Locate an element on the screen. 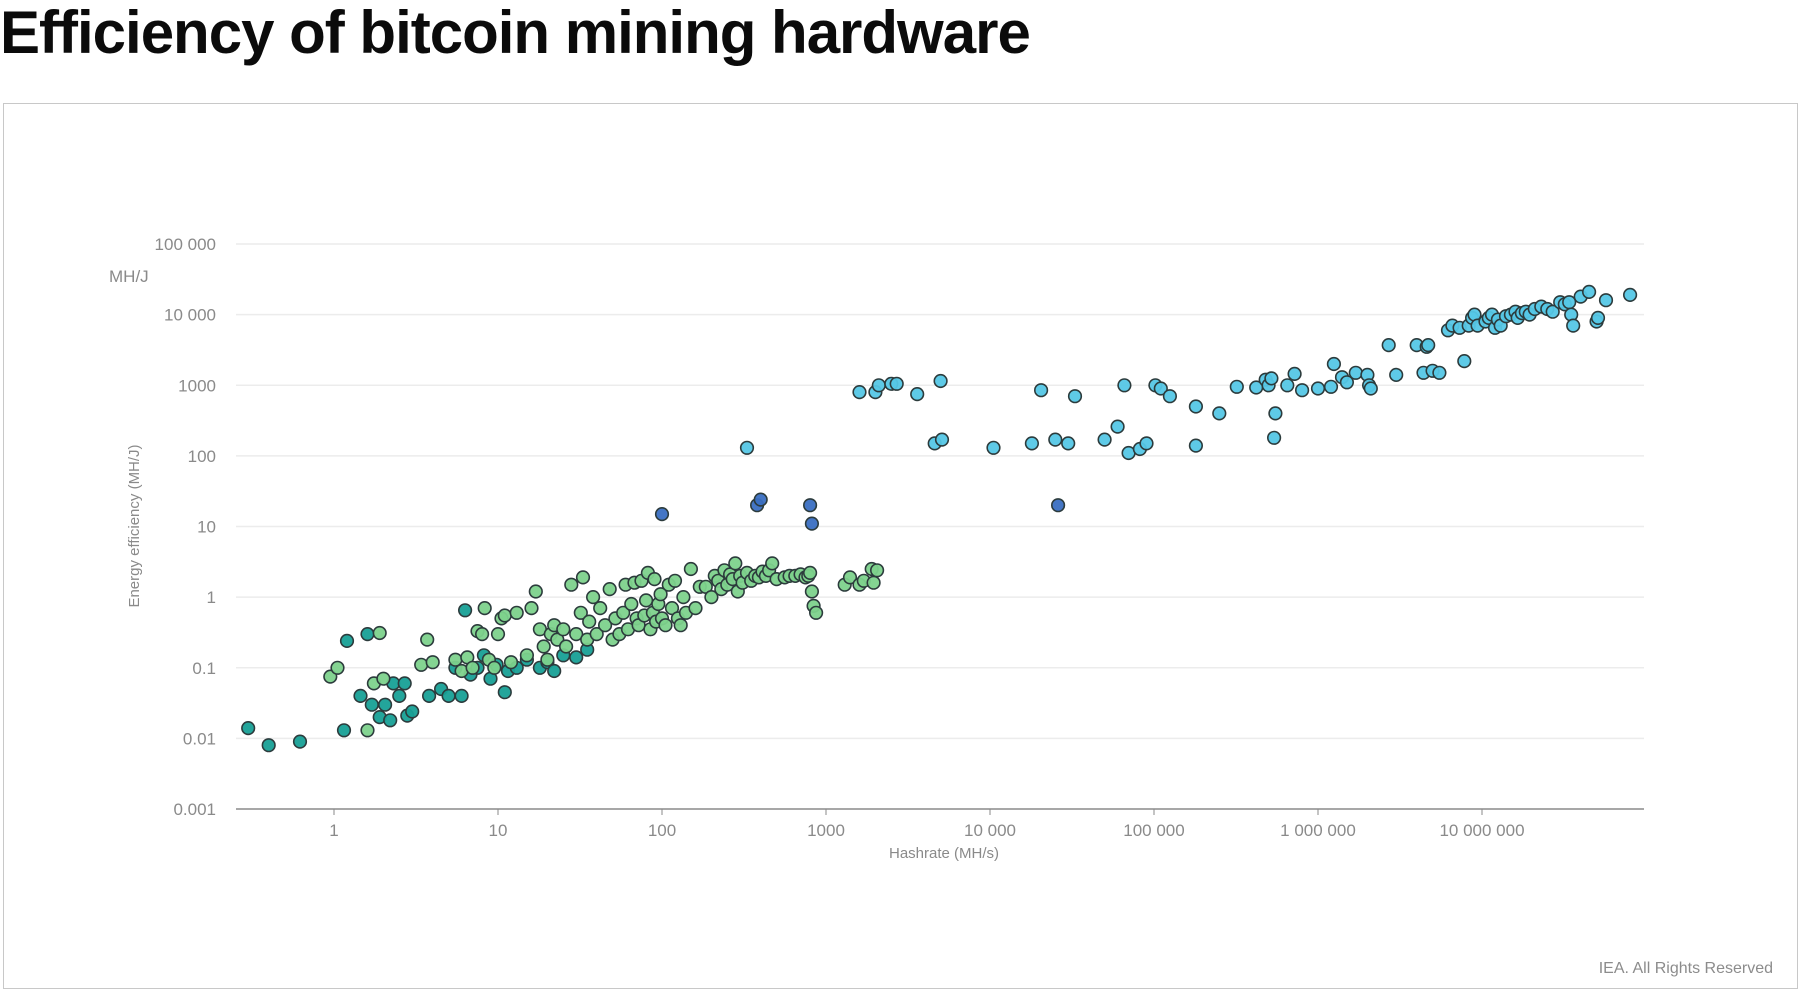  y-tick-label: 100 is located at coordinates (202, 456).